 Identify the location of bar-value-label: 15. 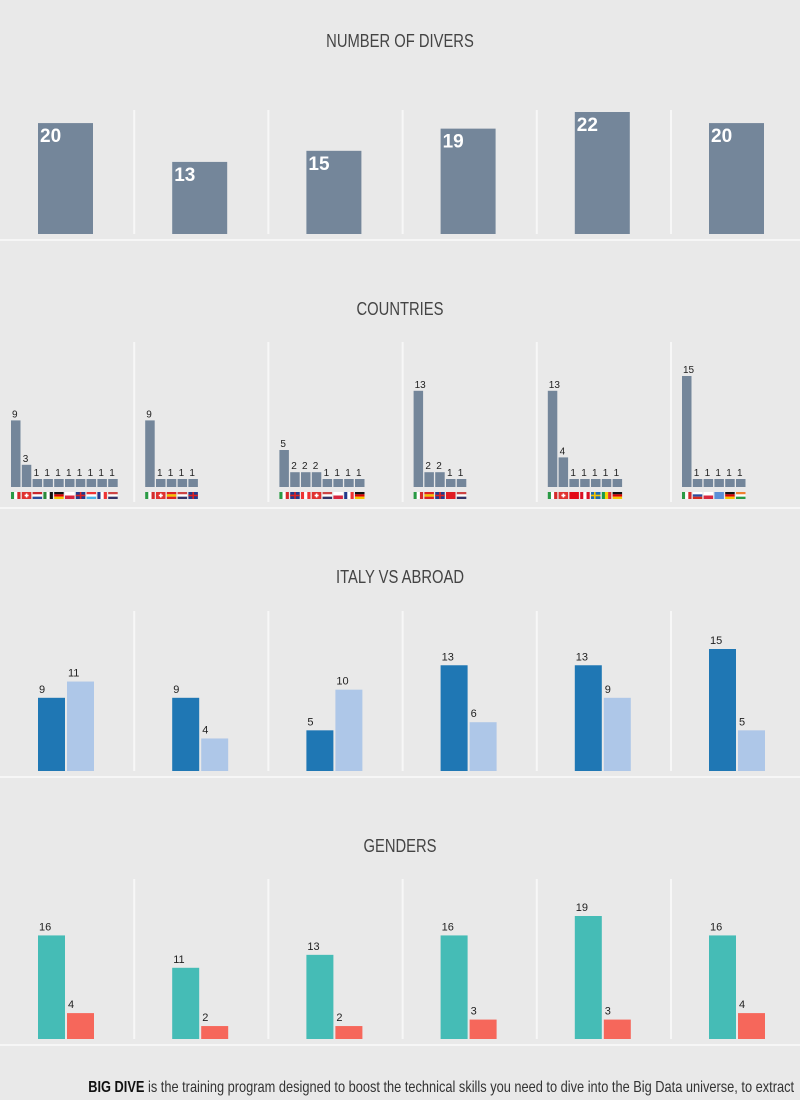
(716, 641).